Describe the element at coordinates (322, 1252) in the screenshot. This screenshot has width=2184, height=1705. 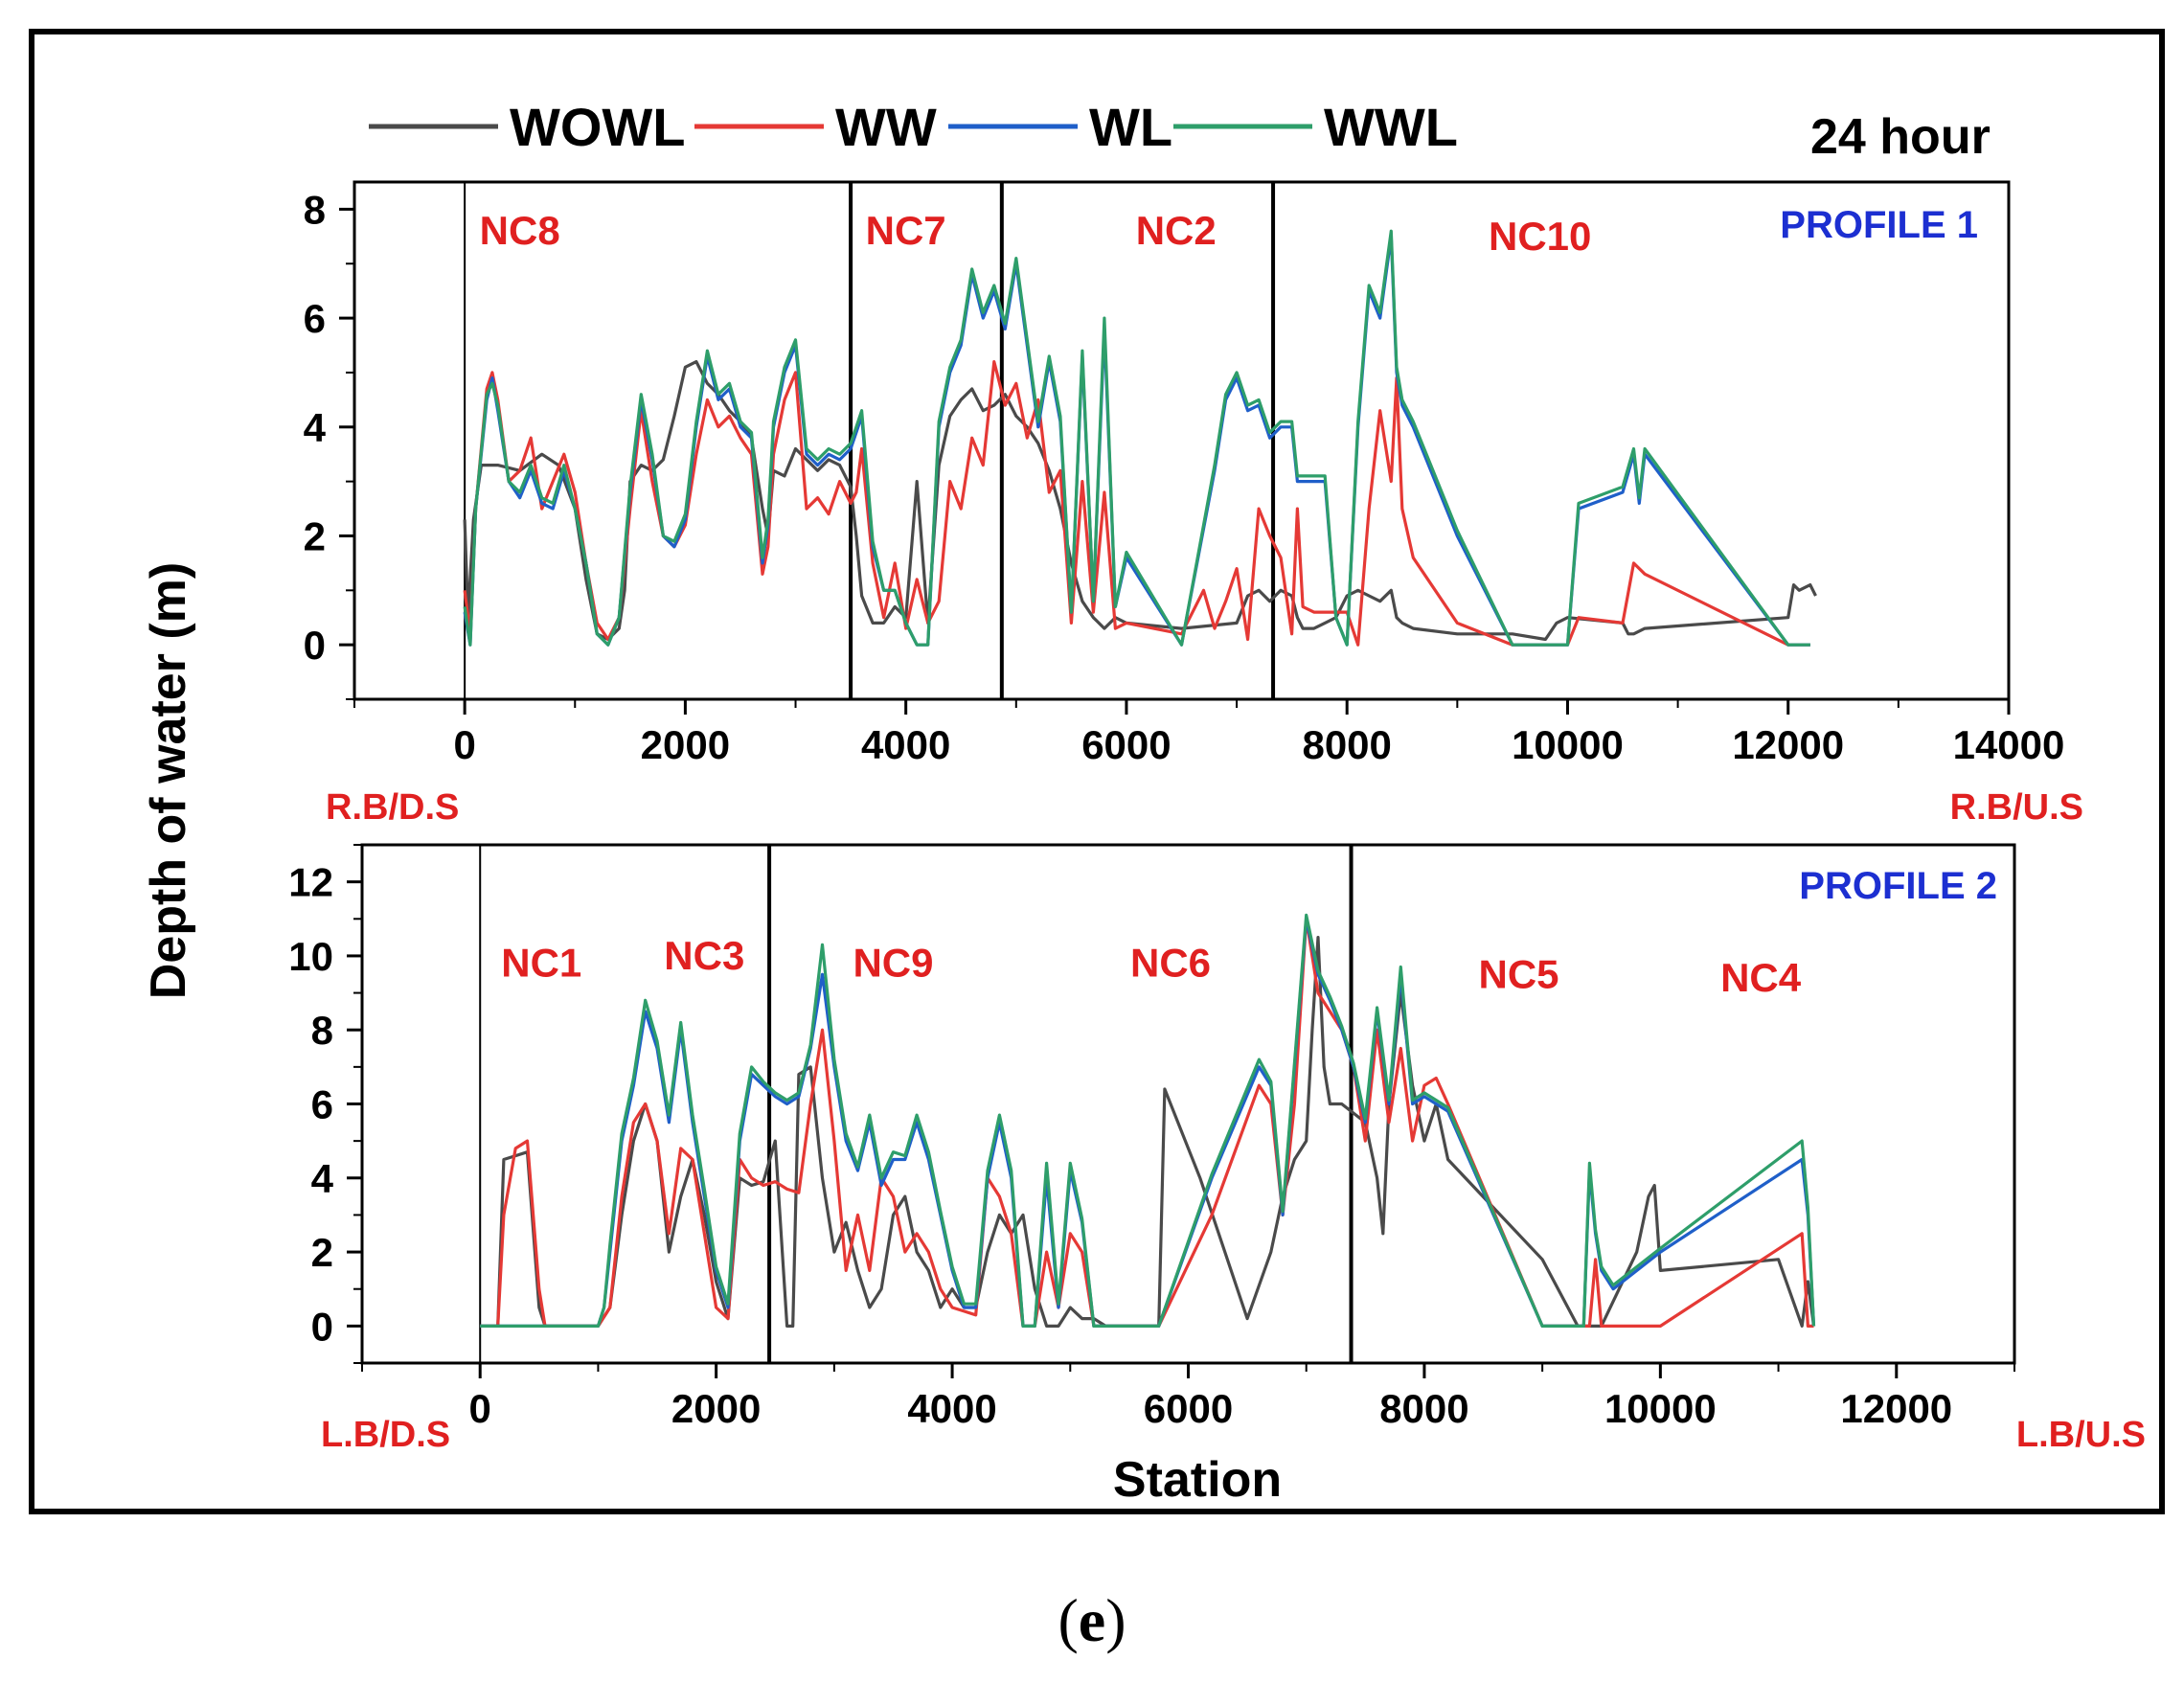
I see `p2-y-tick-label: 2` at that location.